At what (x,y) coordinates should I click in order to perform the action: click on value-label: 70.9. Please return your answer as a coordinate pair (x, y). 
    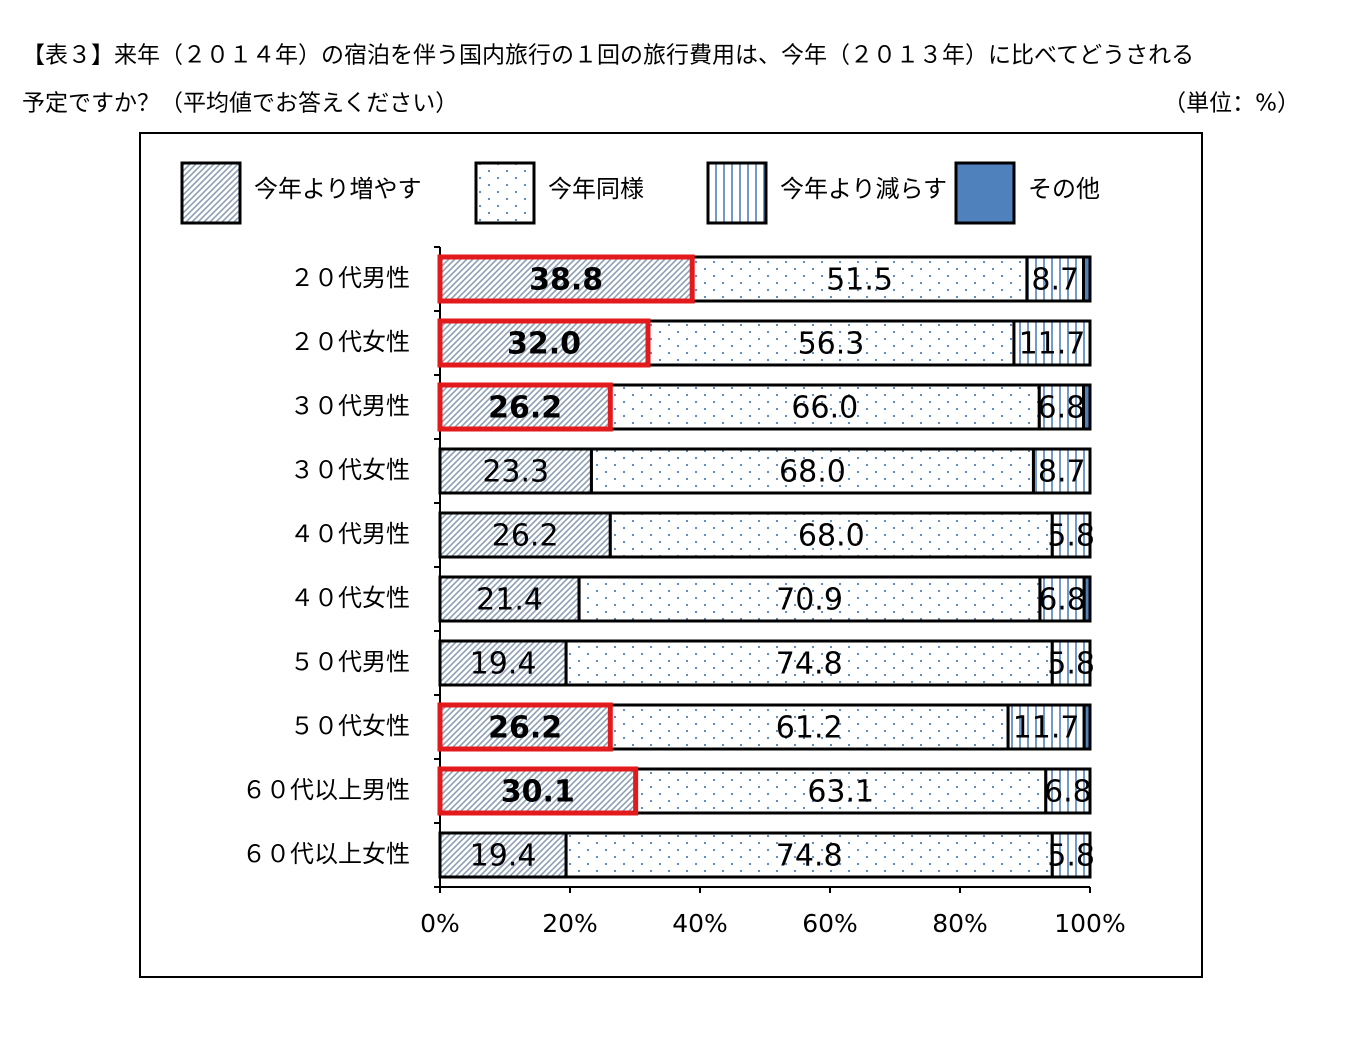
    Looking at the image, I should click on (809, 600).